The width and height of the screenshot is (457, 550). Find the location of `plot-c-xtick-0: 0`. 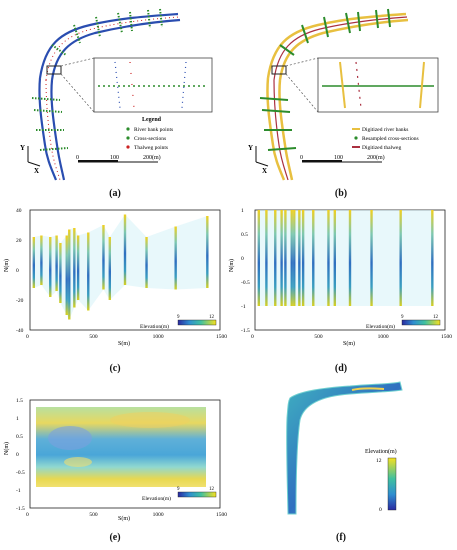

plot-c-xtick-0: 0 is located at coordinates (27, 337).